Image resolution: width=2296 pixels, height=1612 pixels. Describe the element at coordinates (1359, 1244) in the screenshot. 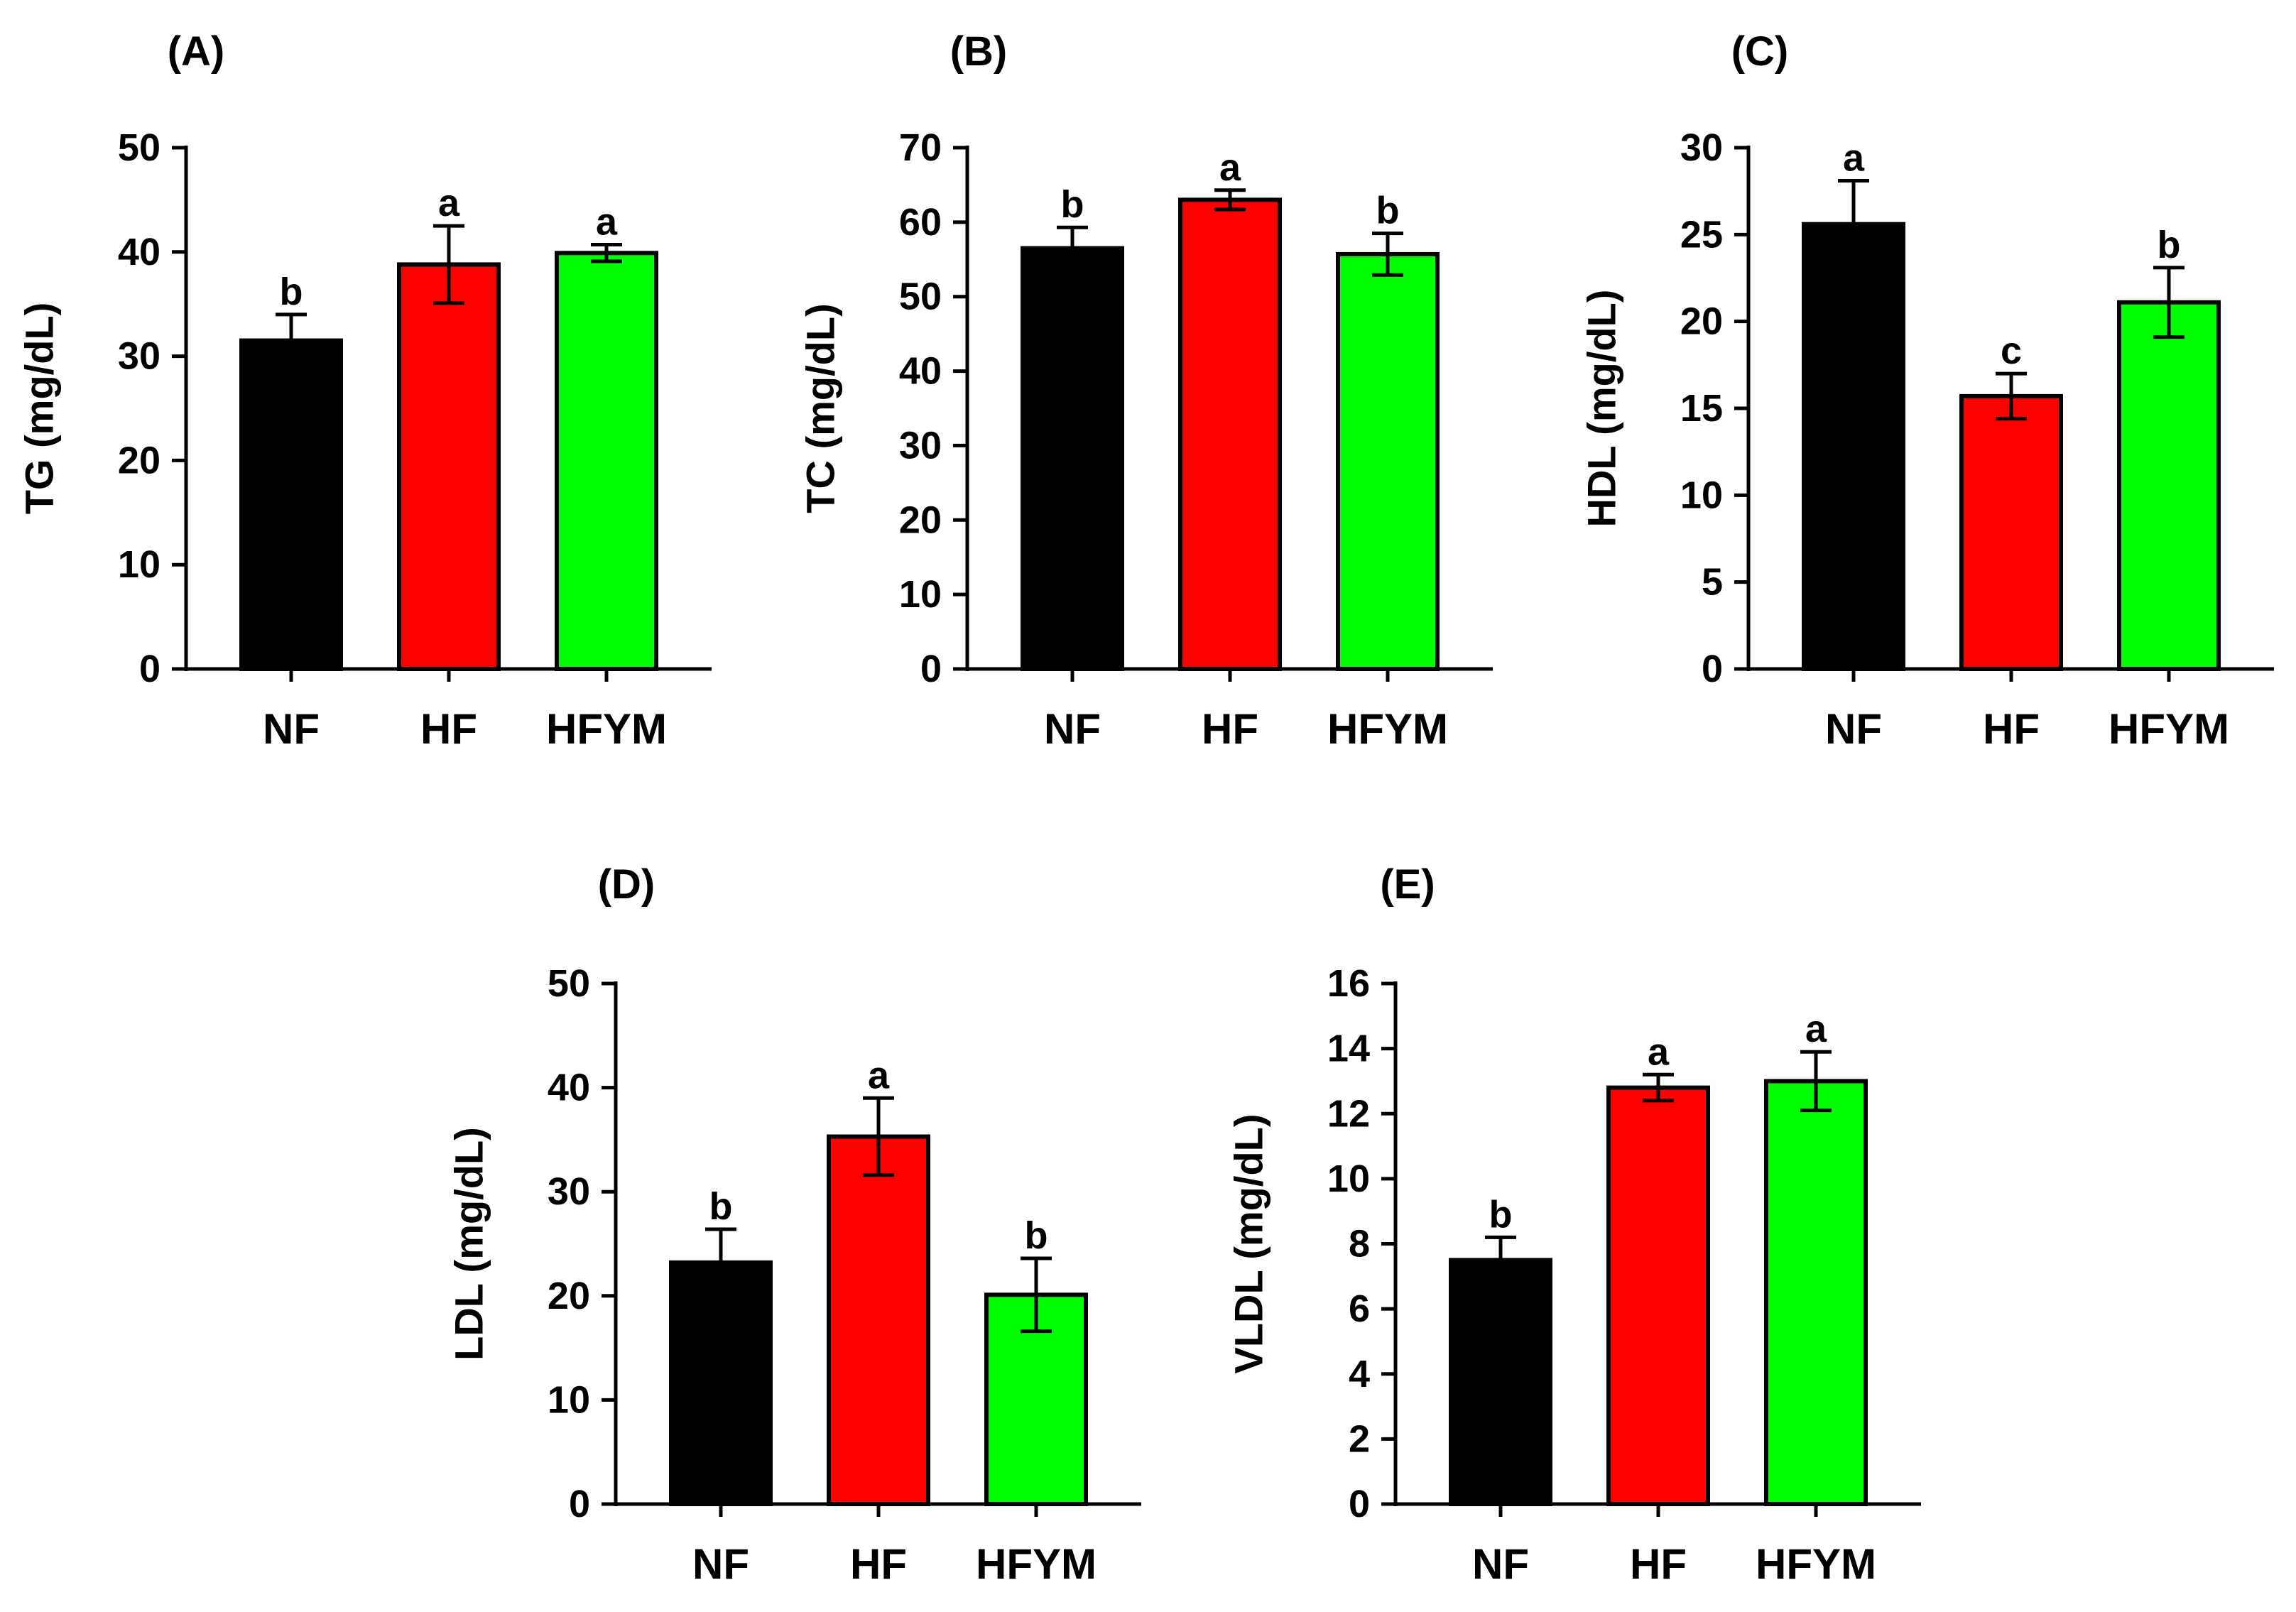

I see `y-tick-label: 8` at that location.